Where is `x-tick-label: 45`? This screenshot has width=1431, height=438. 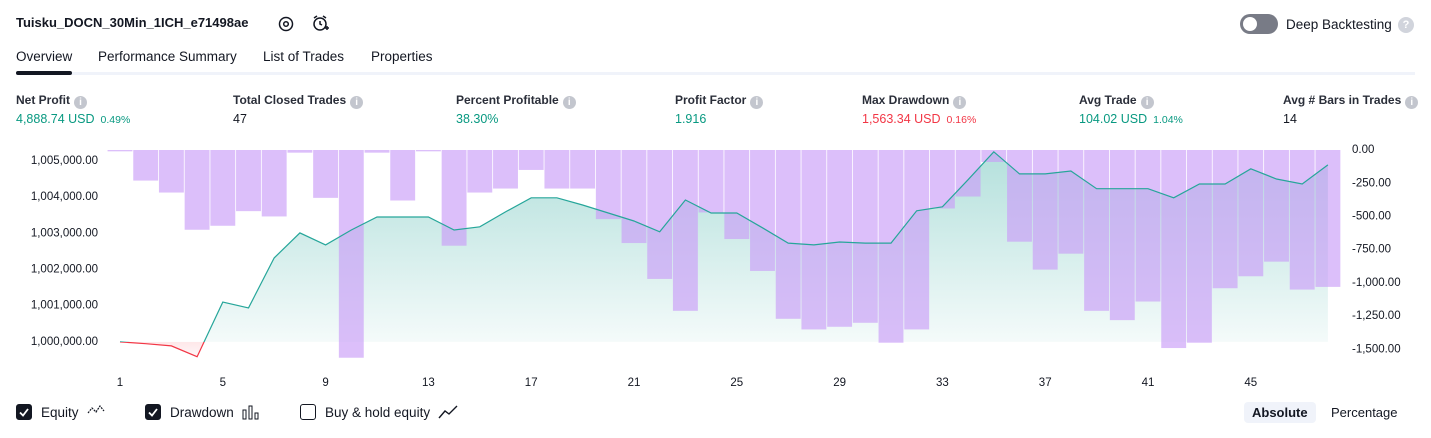 x-tick-label: 45 is located at coordinates (1250, 383).